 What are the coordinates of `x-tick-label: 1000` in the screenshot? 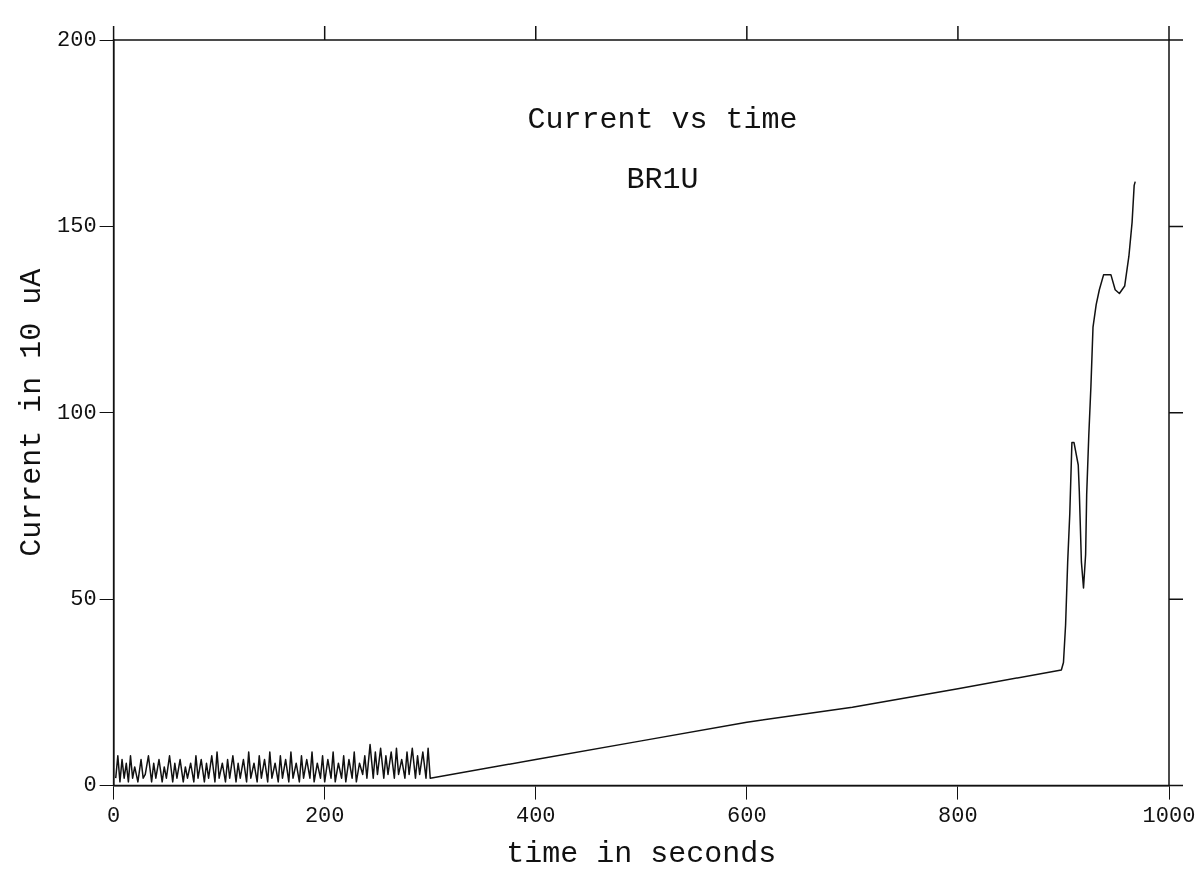 It's located at (1169, 816).